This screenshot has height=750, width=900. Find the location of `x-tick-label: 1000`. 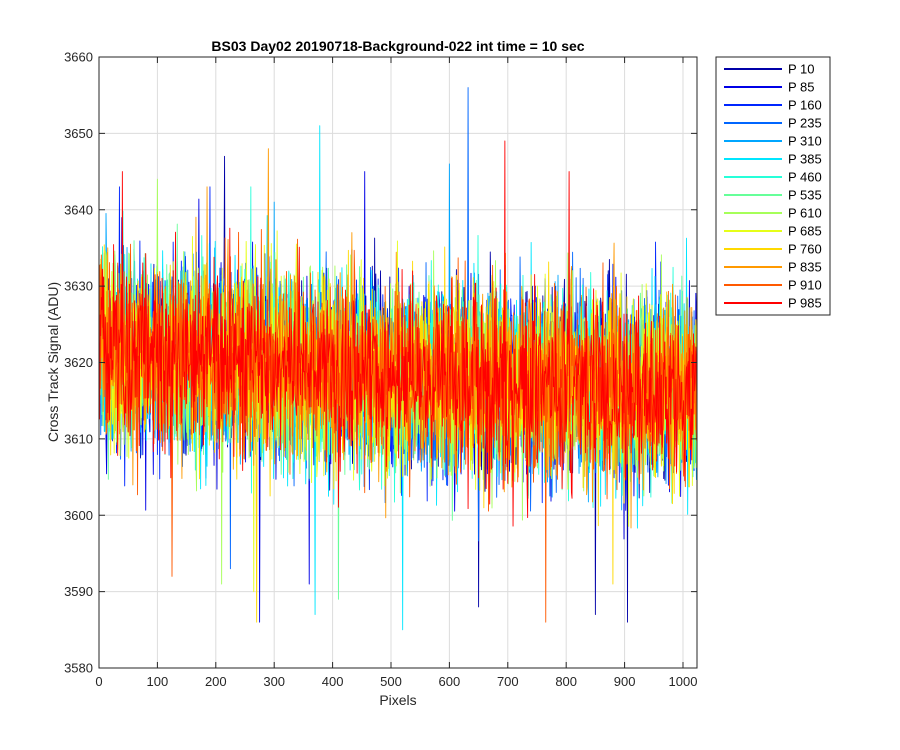

x-tick-label: 1000 is located at coordinates (683, 681).